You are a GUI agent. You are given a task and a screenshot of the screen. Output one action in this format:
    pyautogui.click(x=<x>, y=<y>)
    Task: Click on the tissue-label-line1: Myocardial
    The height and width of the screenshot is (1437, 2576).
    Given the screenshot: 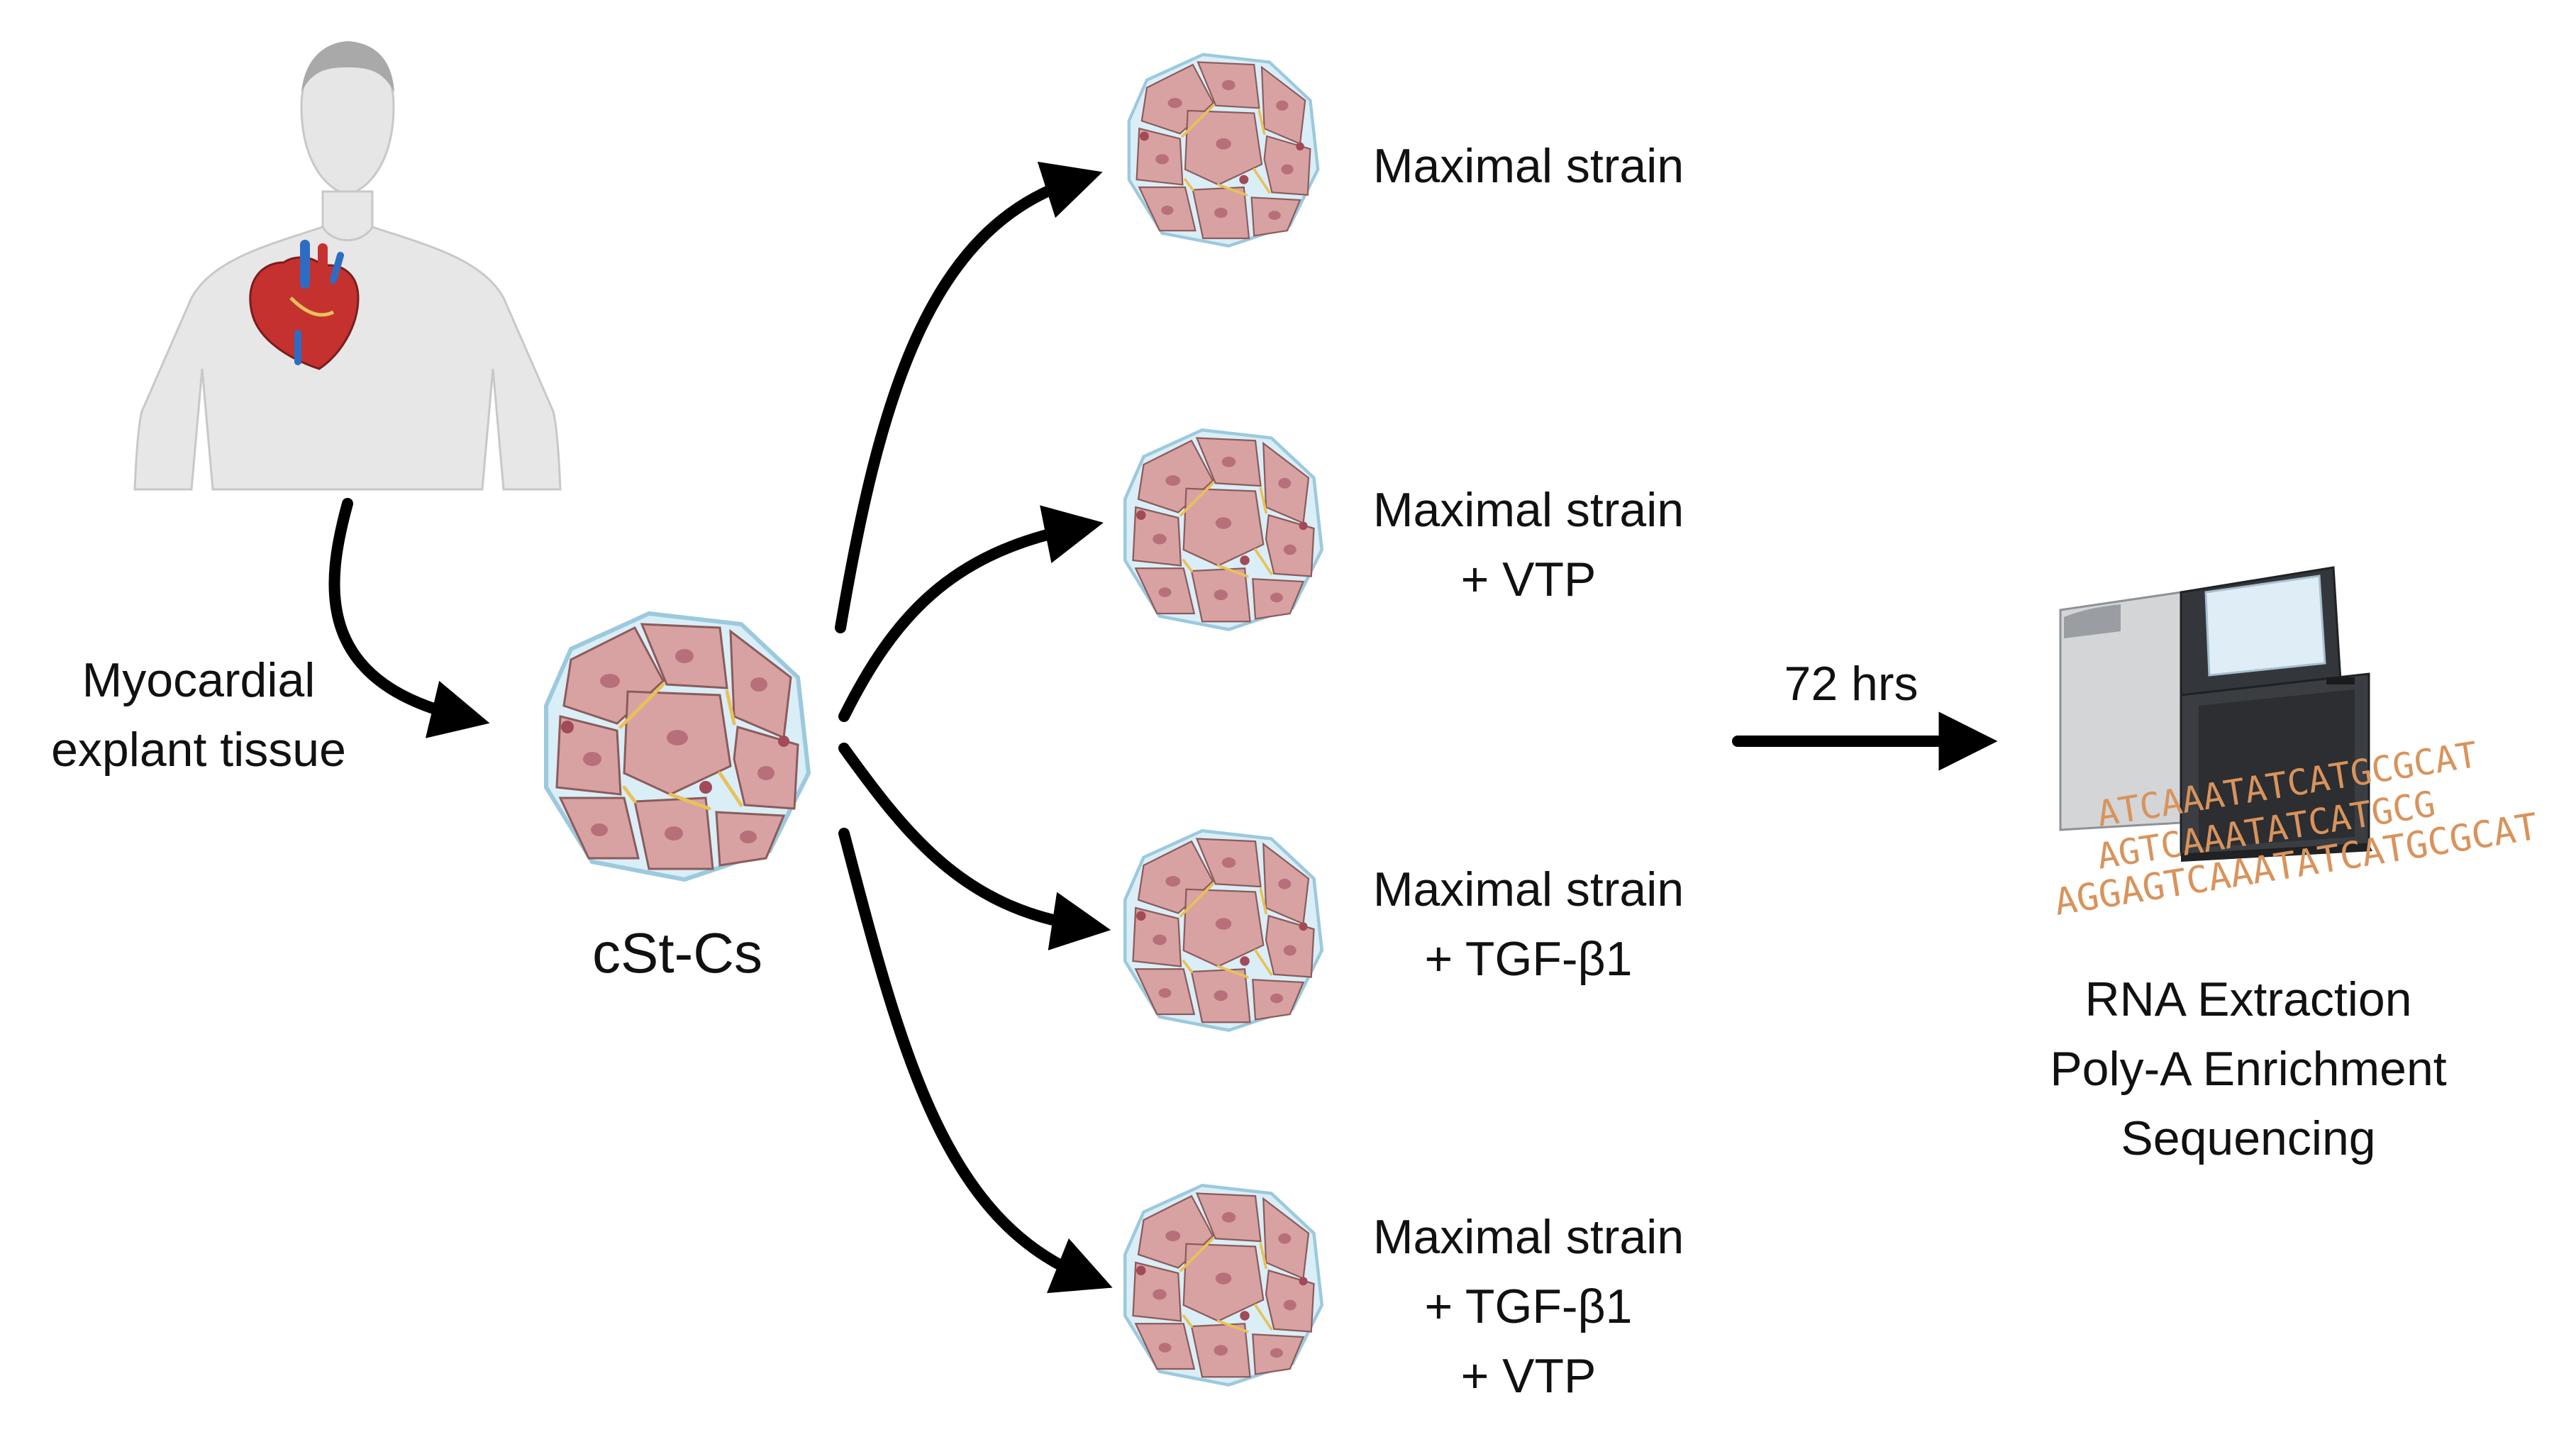 What is the action you would take?
    pyautogui.click(x=199, y=680)
    